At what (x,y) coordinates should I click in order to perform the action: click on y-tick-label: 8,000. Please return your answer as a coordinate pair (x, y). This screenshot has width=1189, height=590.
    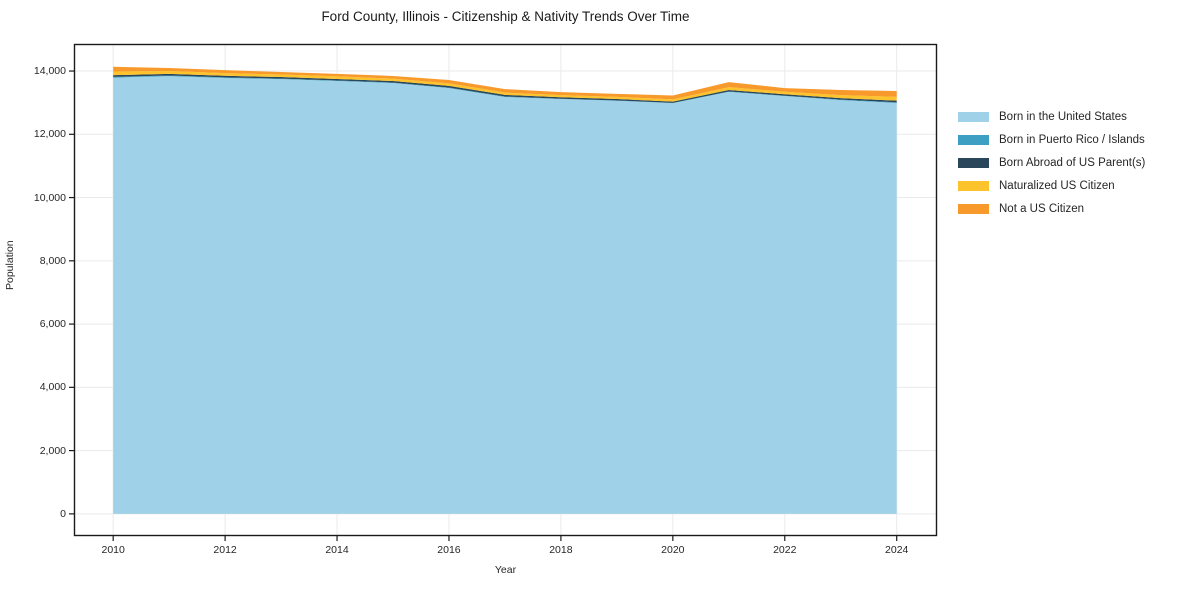
    Looking at the image, I should click on (52, 260).